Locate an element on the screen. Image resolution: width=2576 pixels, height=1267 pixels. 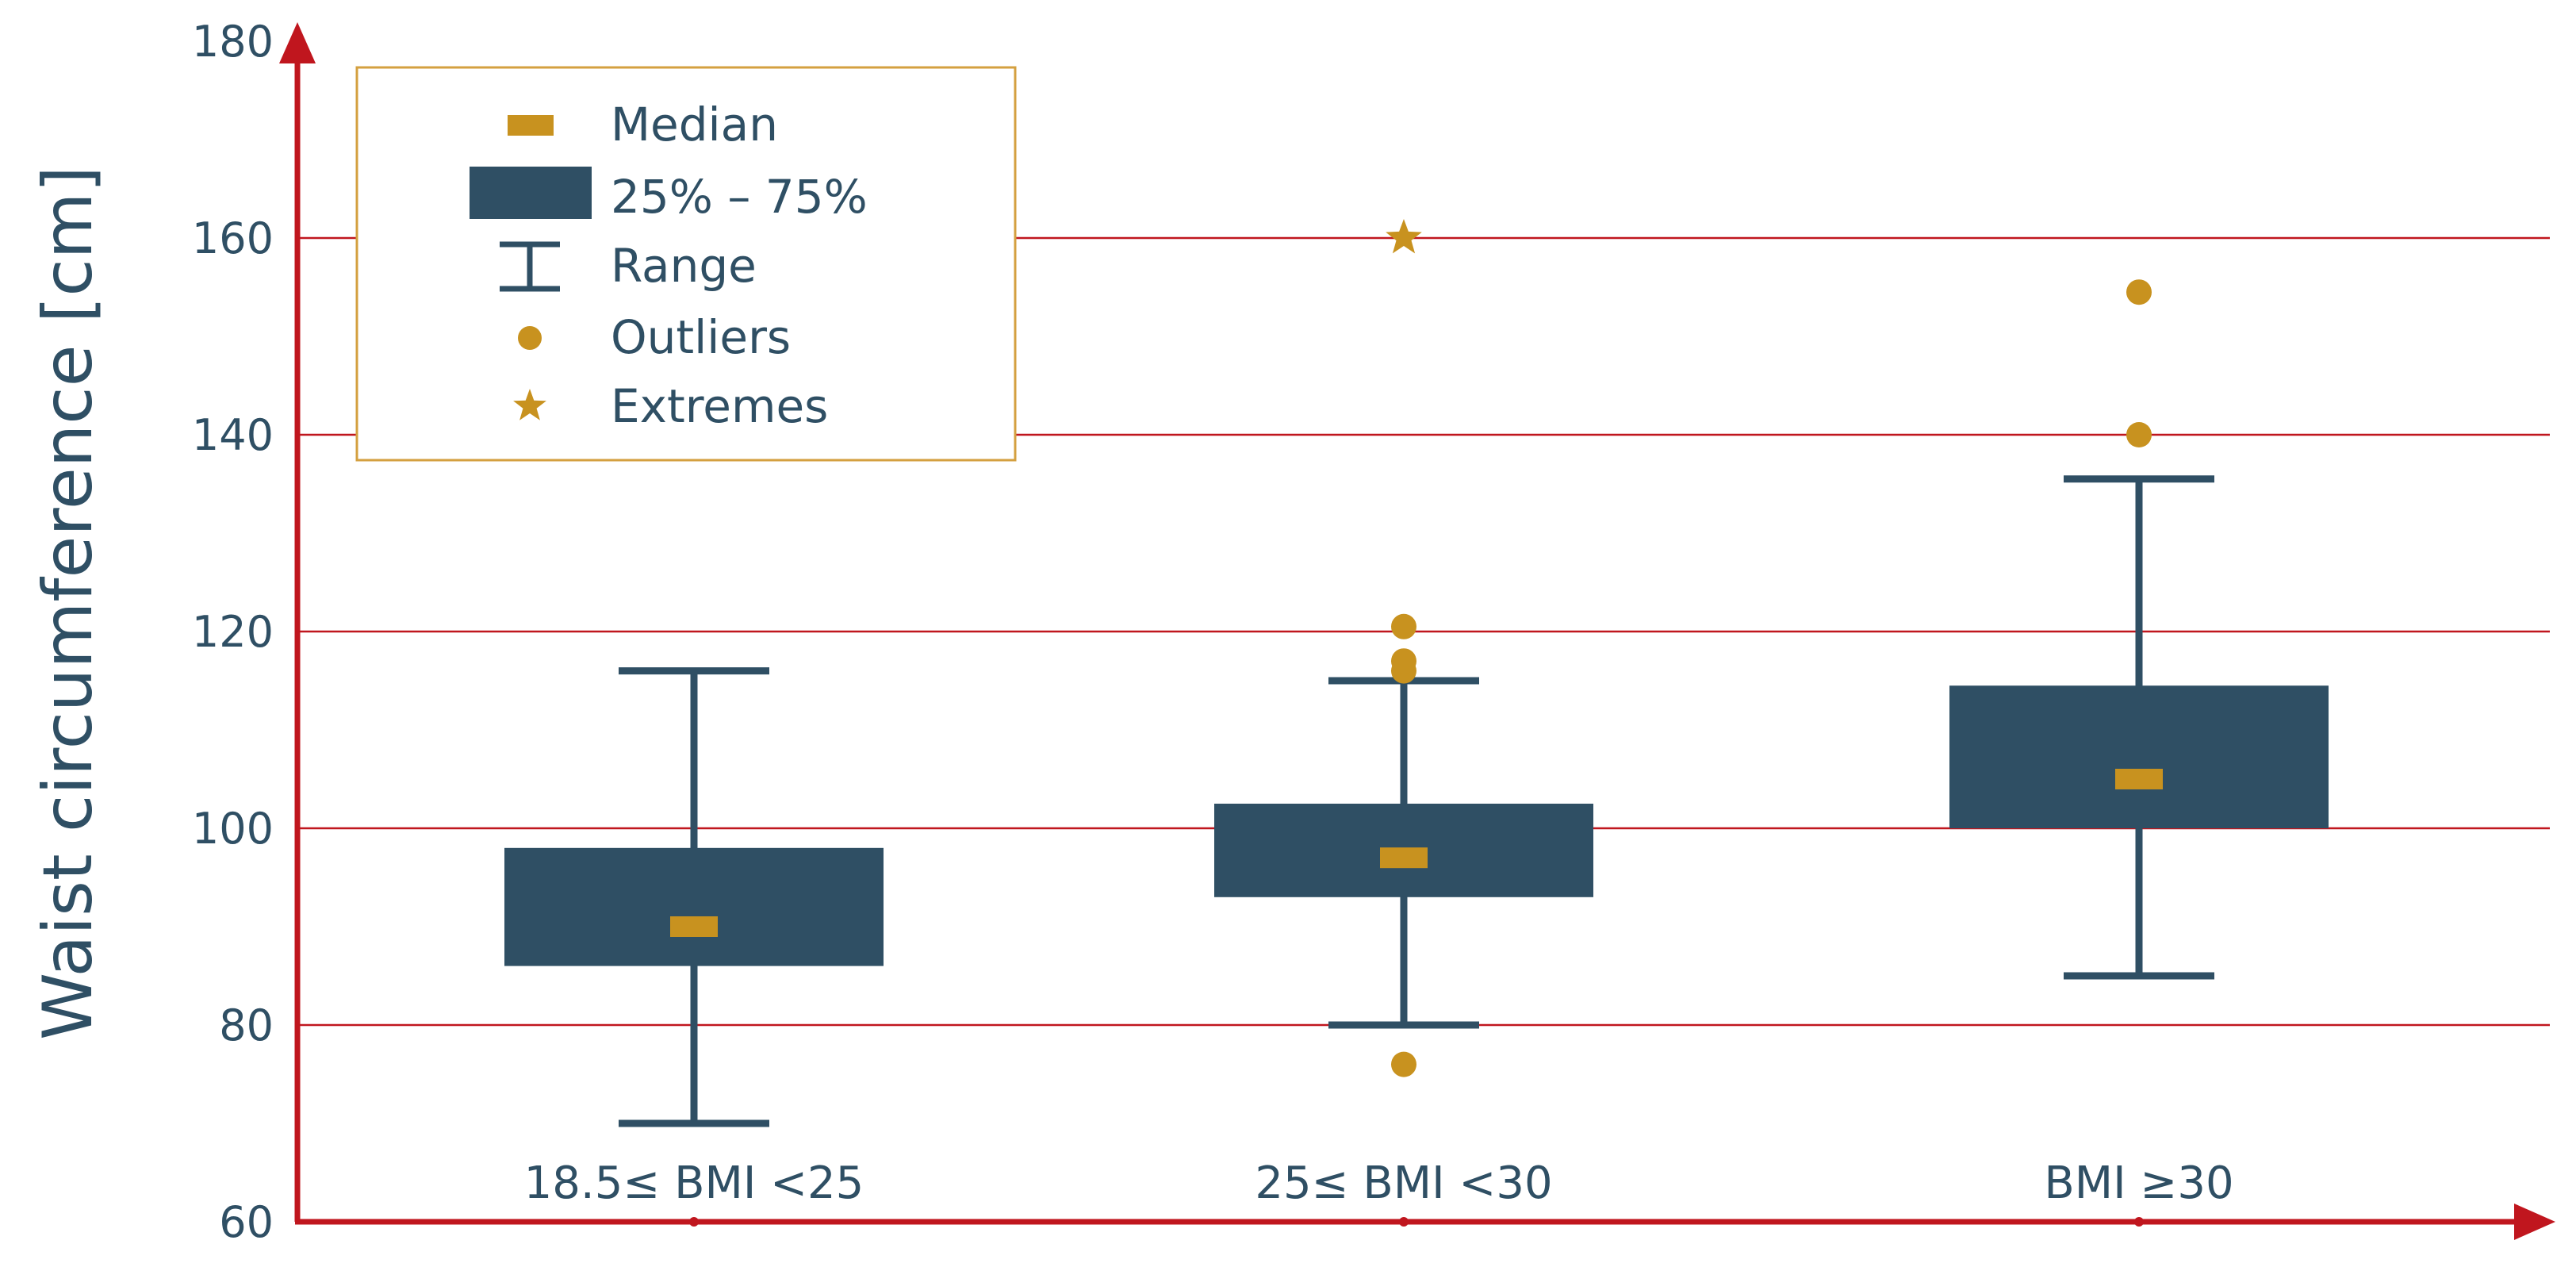
legend-median-swatch is located at coordinates (531, 126).